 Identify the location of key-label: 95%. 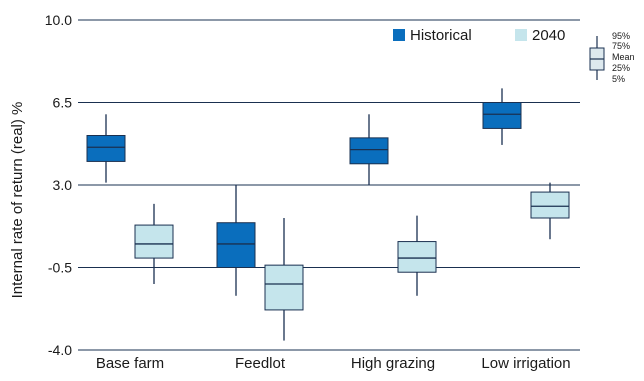
(621, 36).